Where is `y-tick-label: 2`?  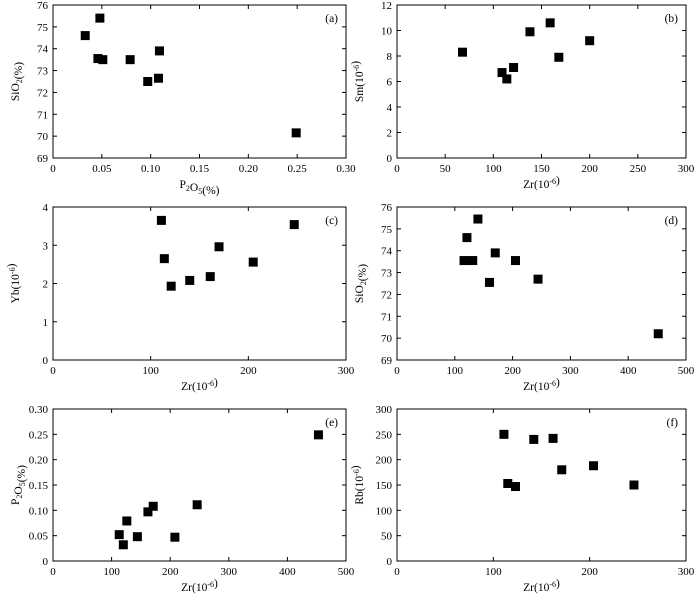
y-tick-label: 2 is located at coordinates (390, 134).